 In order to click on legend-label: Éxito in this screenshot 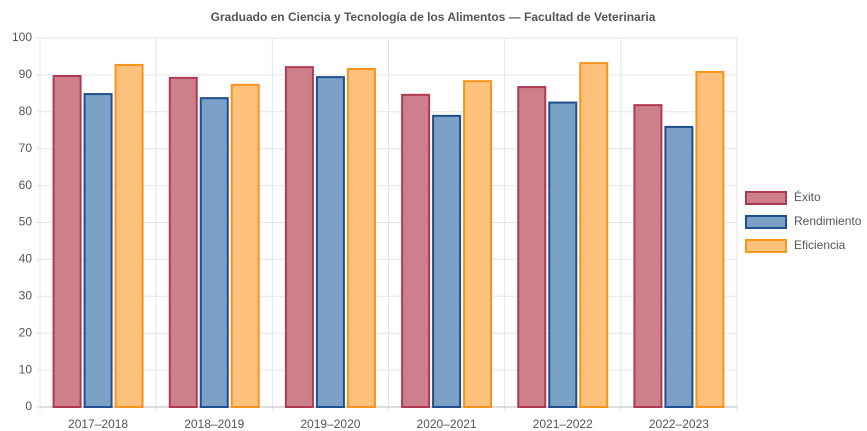, I will do `click(807, 196)`.